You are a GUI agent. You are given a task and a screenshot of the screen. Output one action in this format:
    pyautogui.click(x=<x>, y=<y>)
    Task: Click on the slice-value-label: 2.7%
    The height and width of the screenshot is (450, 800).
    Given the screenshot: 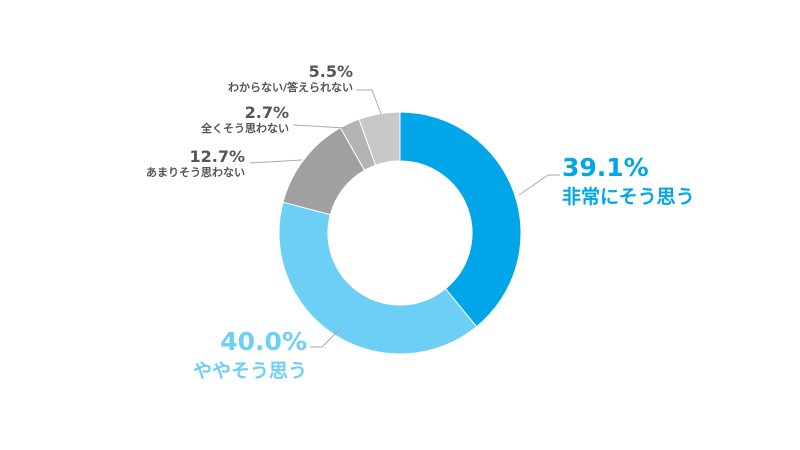 What is the action you would take?
    pyautogui.click(x=267, y=112)
    